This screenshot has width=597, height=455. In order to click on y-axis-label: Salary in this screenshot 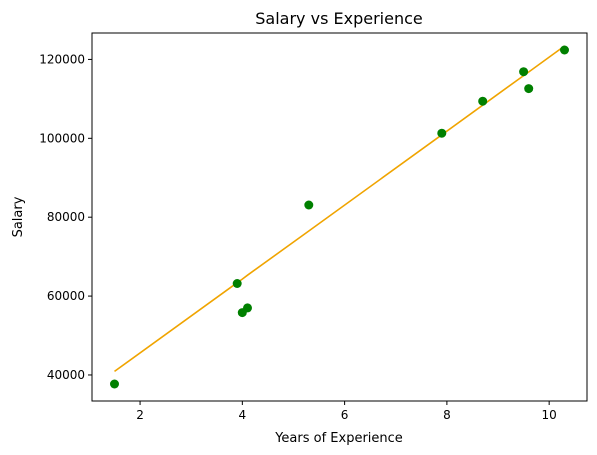, I will do `click(18, 216)`.